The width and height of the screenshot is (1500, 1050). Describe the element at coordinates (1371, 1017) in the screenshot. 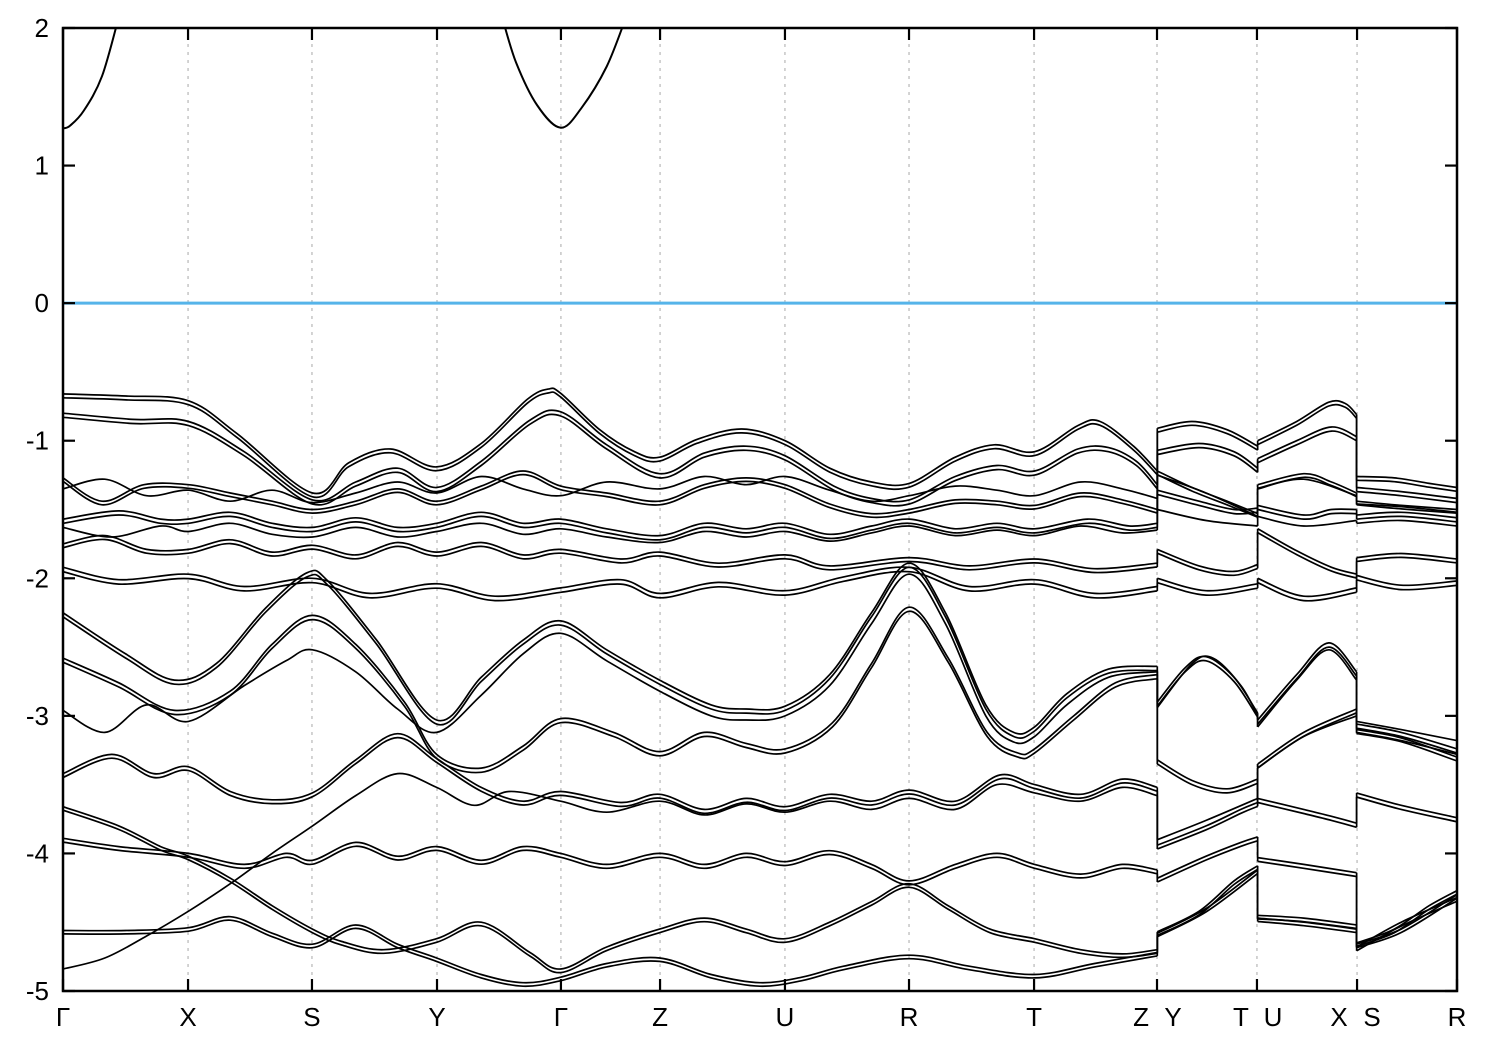

I see `x-tick-label: S` at that location.